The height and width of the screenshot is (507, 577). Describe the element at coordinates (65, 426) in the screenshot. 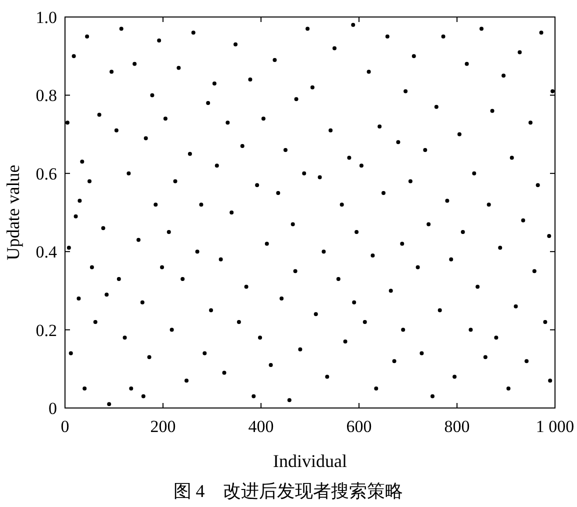

I see `x-tick-label: 0` at that location.